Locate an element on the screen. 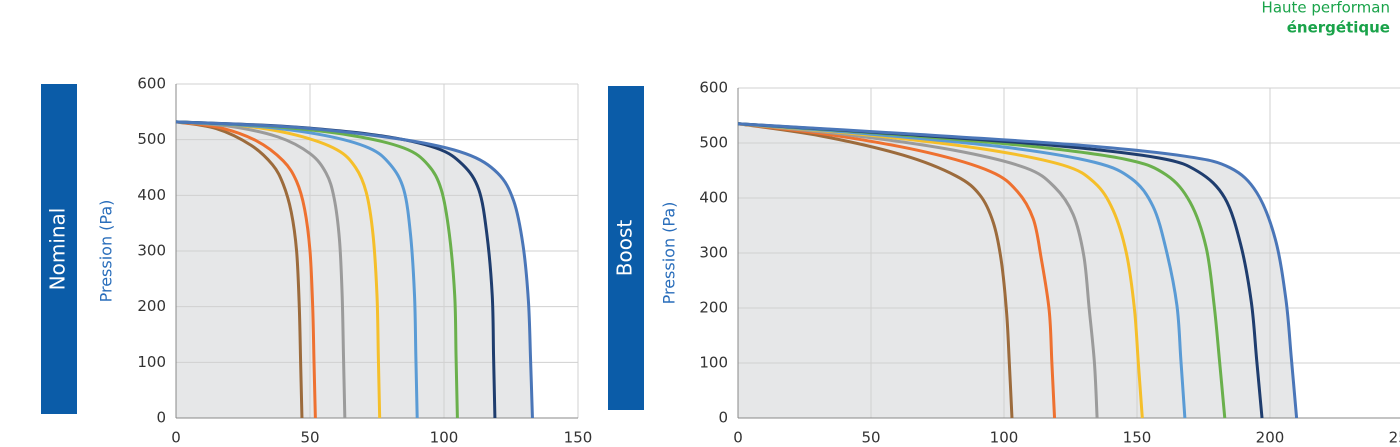 This screenshot has height=447, width=1400. panel-label: Boost is located at coordinates (625, 248).